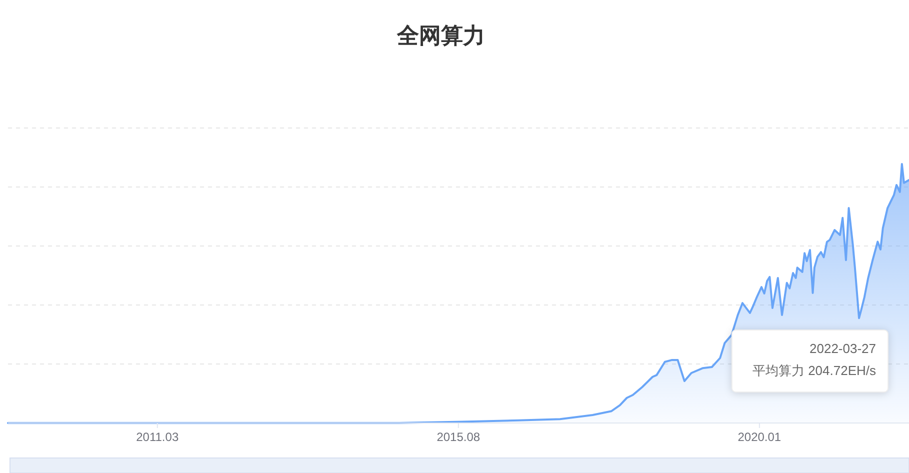 This screenshot has width=909, height=473. I want to click on x-tick-label: 2011.03, so click(157, 437).